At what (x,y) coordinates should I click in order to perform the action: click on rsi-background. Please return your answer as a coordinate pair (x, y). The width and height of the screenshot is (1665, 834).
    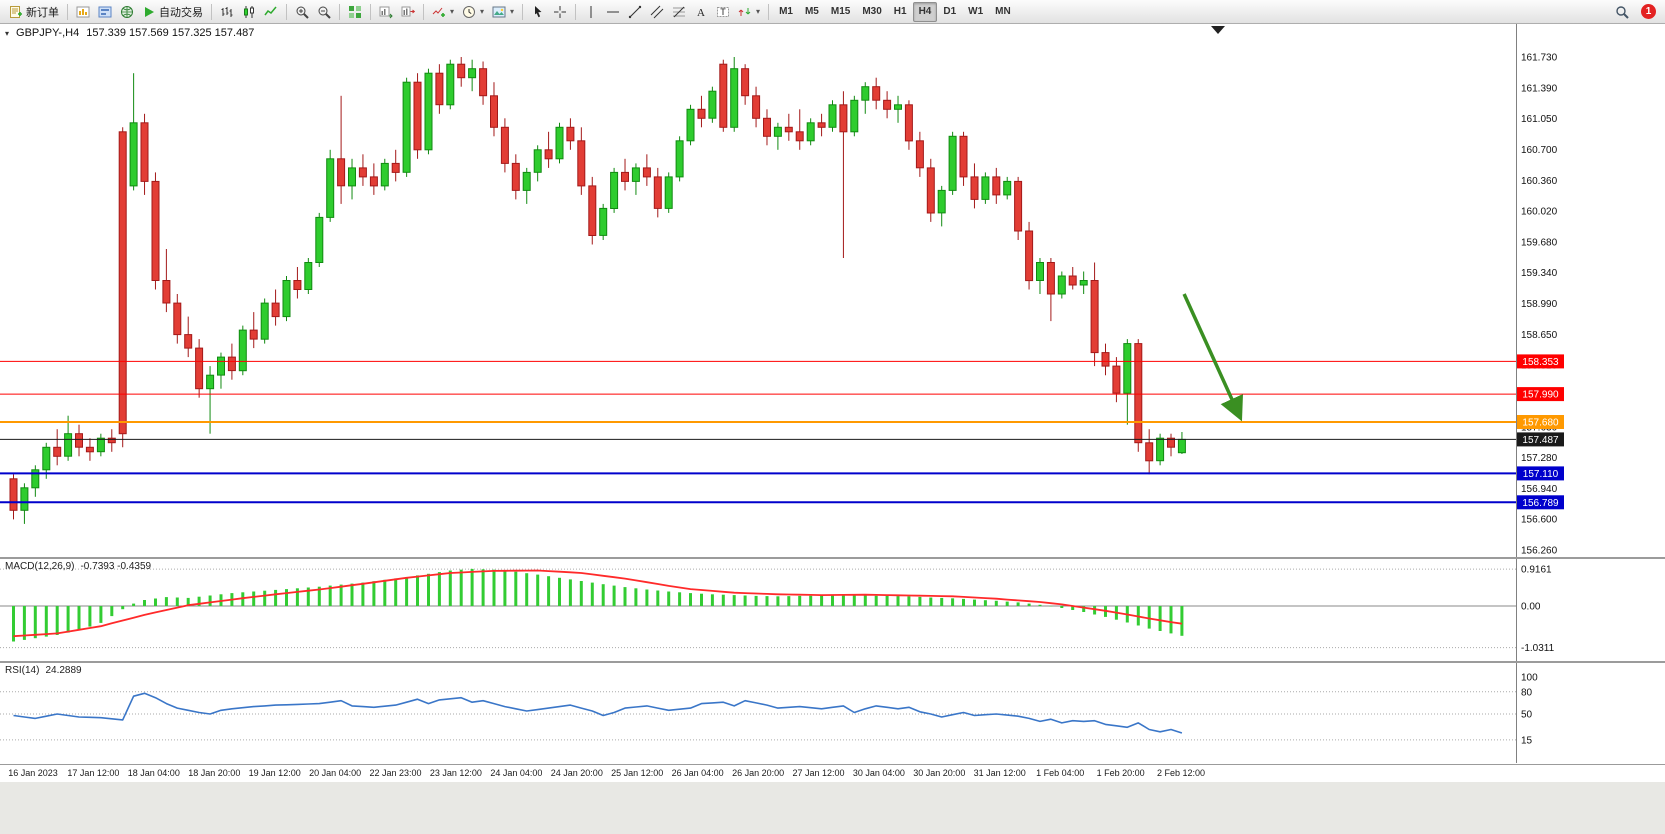
    Looking at the image, I should click on (832, 713).